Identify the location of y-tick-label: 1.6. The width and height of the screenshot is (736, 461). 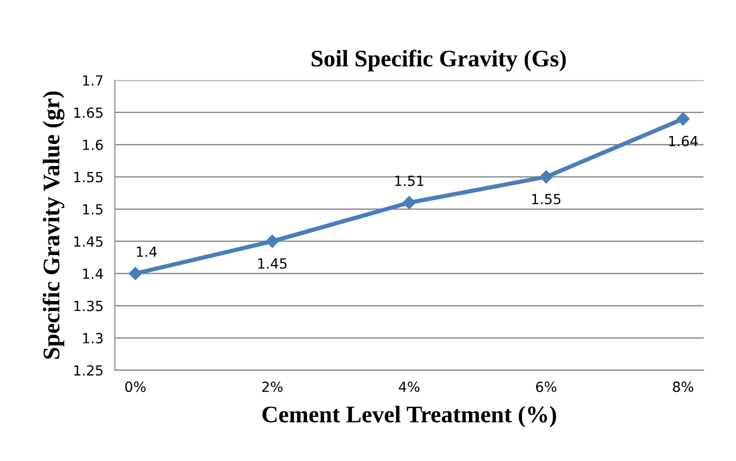
(93, 145).